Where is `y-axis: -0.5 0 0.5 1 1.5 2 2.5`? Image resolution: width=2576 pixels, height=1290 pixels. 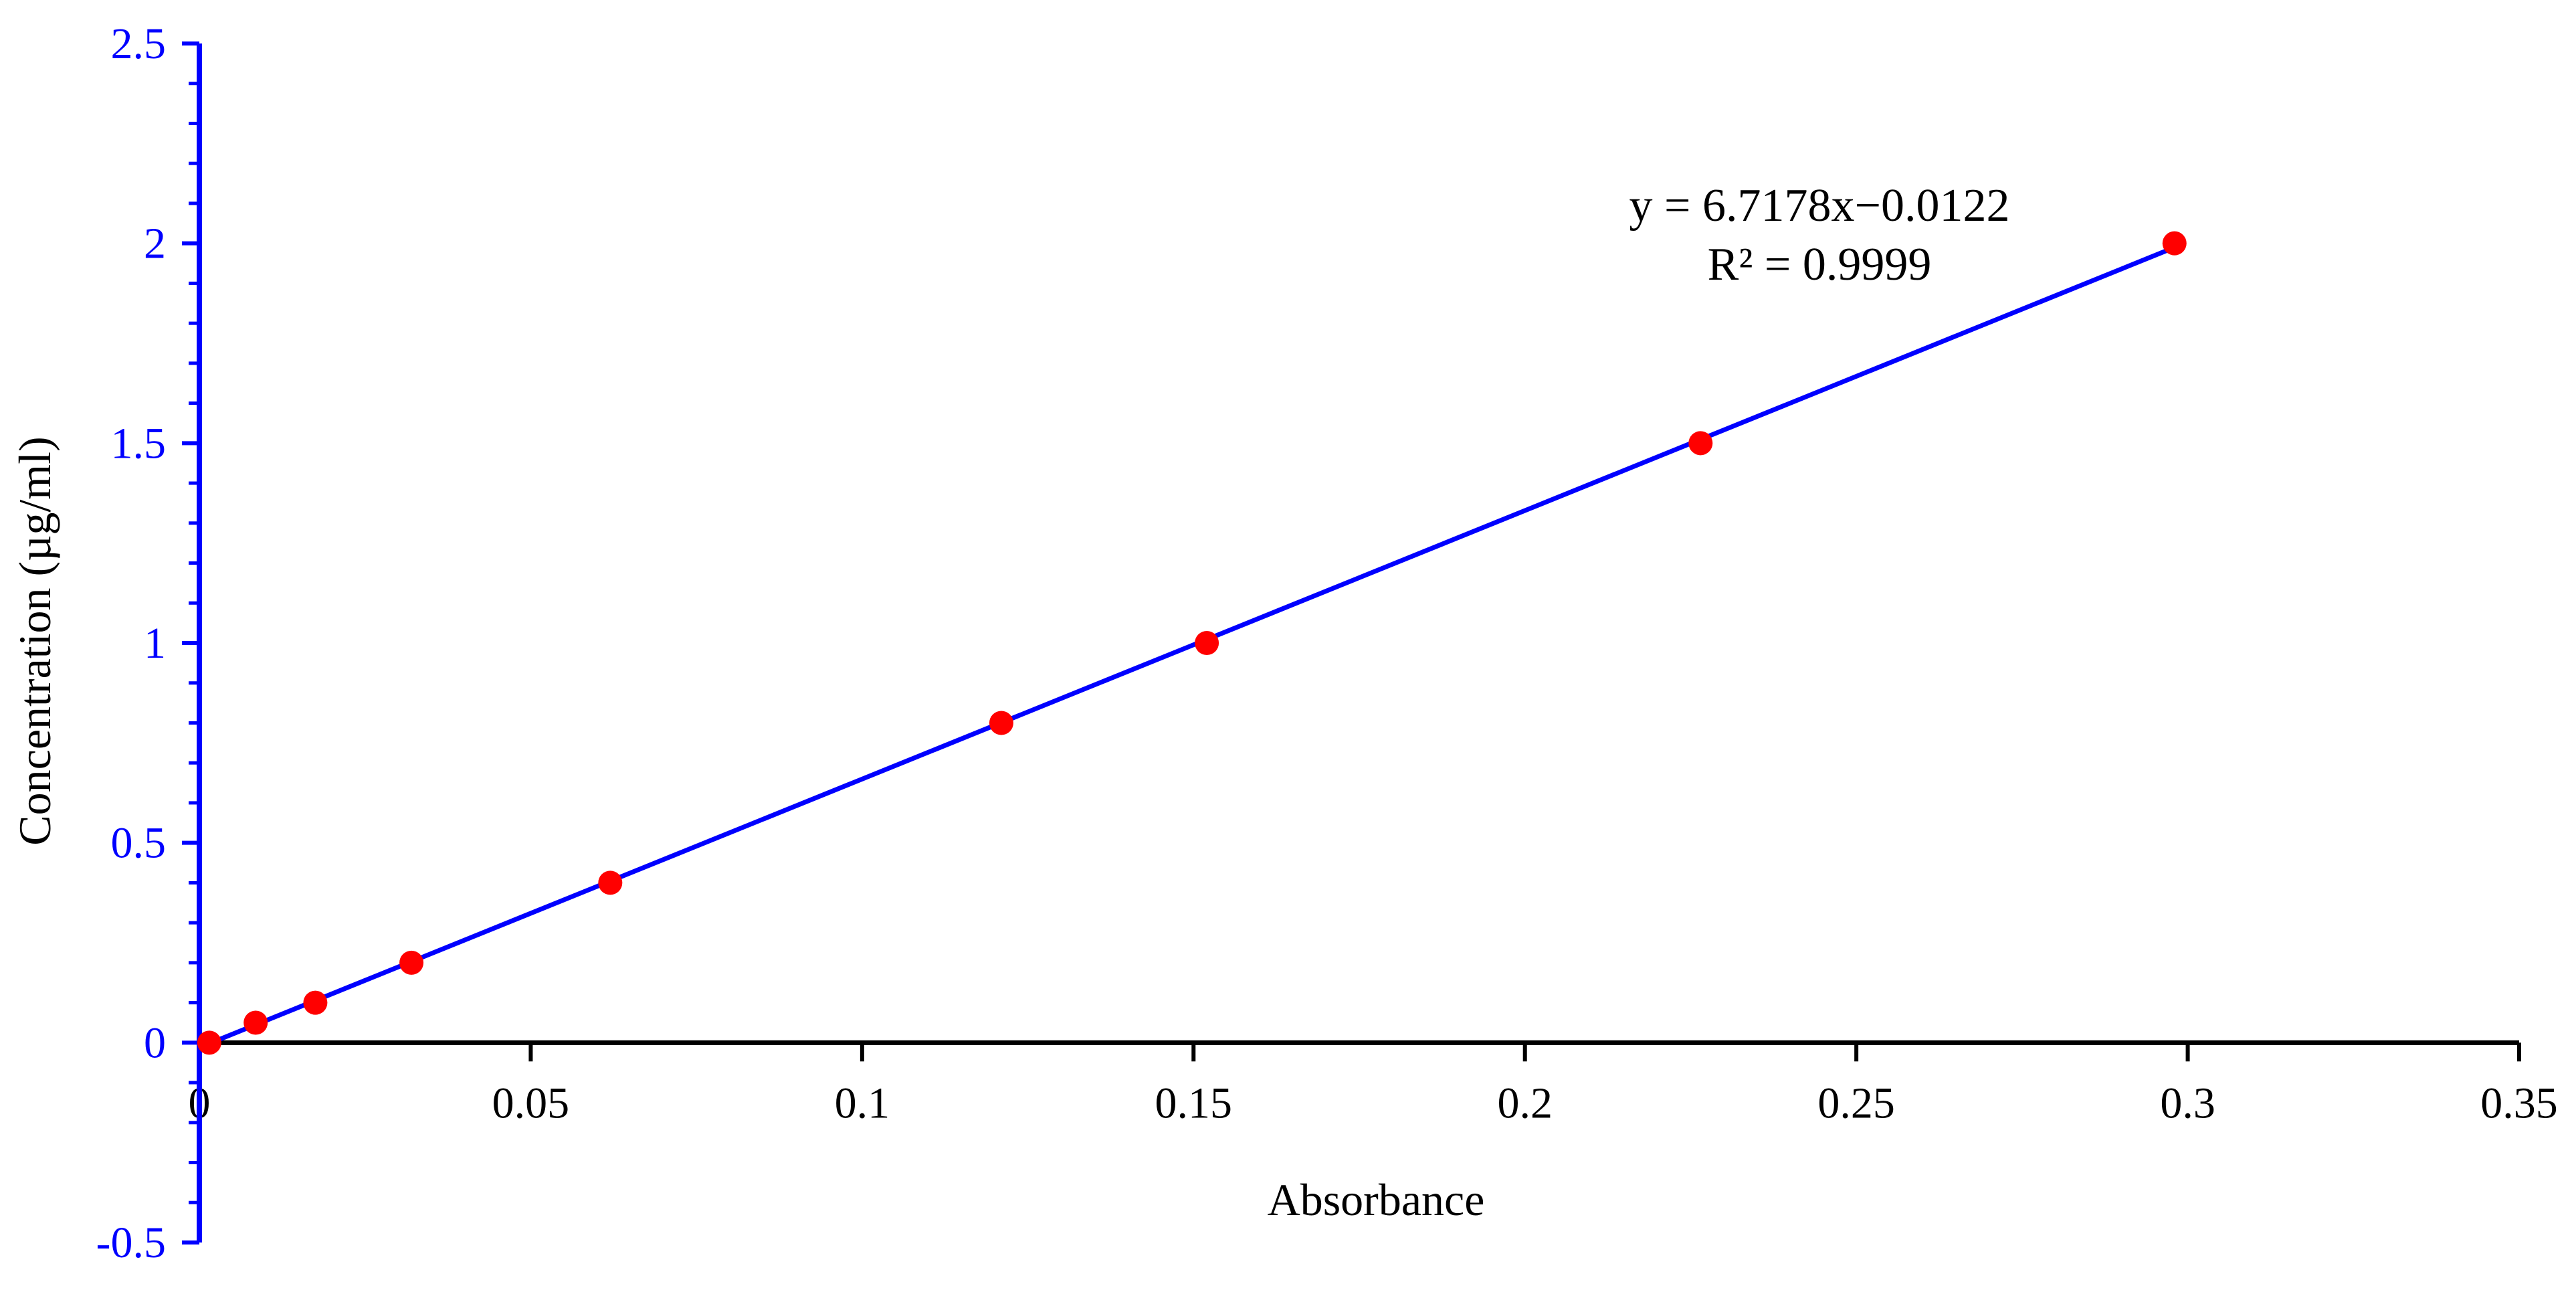 y-axis: -0.5 0 0.5 1 1.5 2 2.5 is located at coordinates (149, 643).